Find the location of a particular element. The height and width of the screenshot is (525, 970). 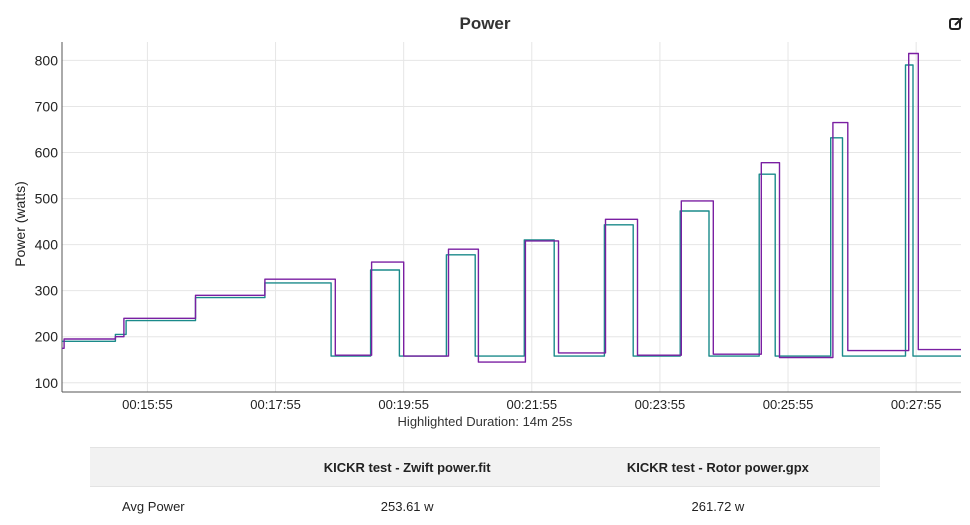

x-tick-label: 00:21:55 is located at coordinates (531, 403).